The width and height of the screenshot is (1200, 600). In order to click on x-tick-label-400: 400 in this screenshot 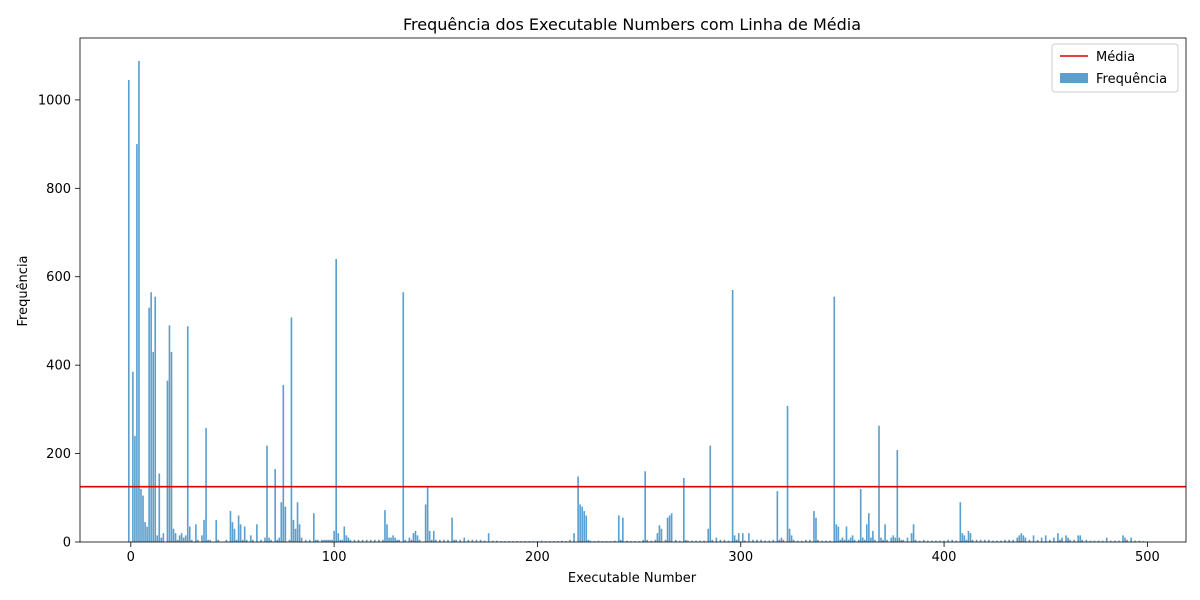, I will do `click(944, 557)`.